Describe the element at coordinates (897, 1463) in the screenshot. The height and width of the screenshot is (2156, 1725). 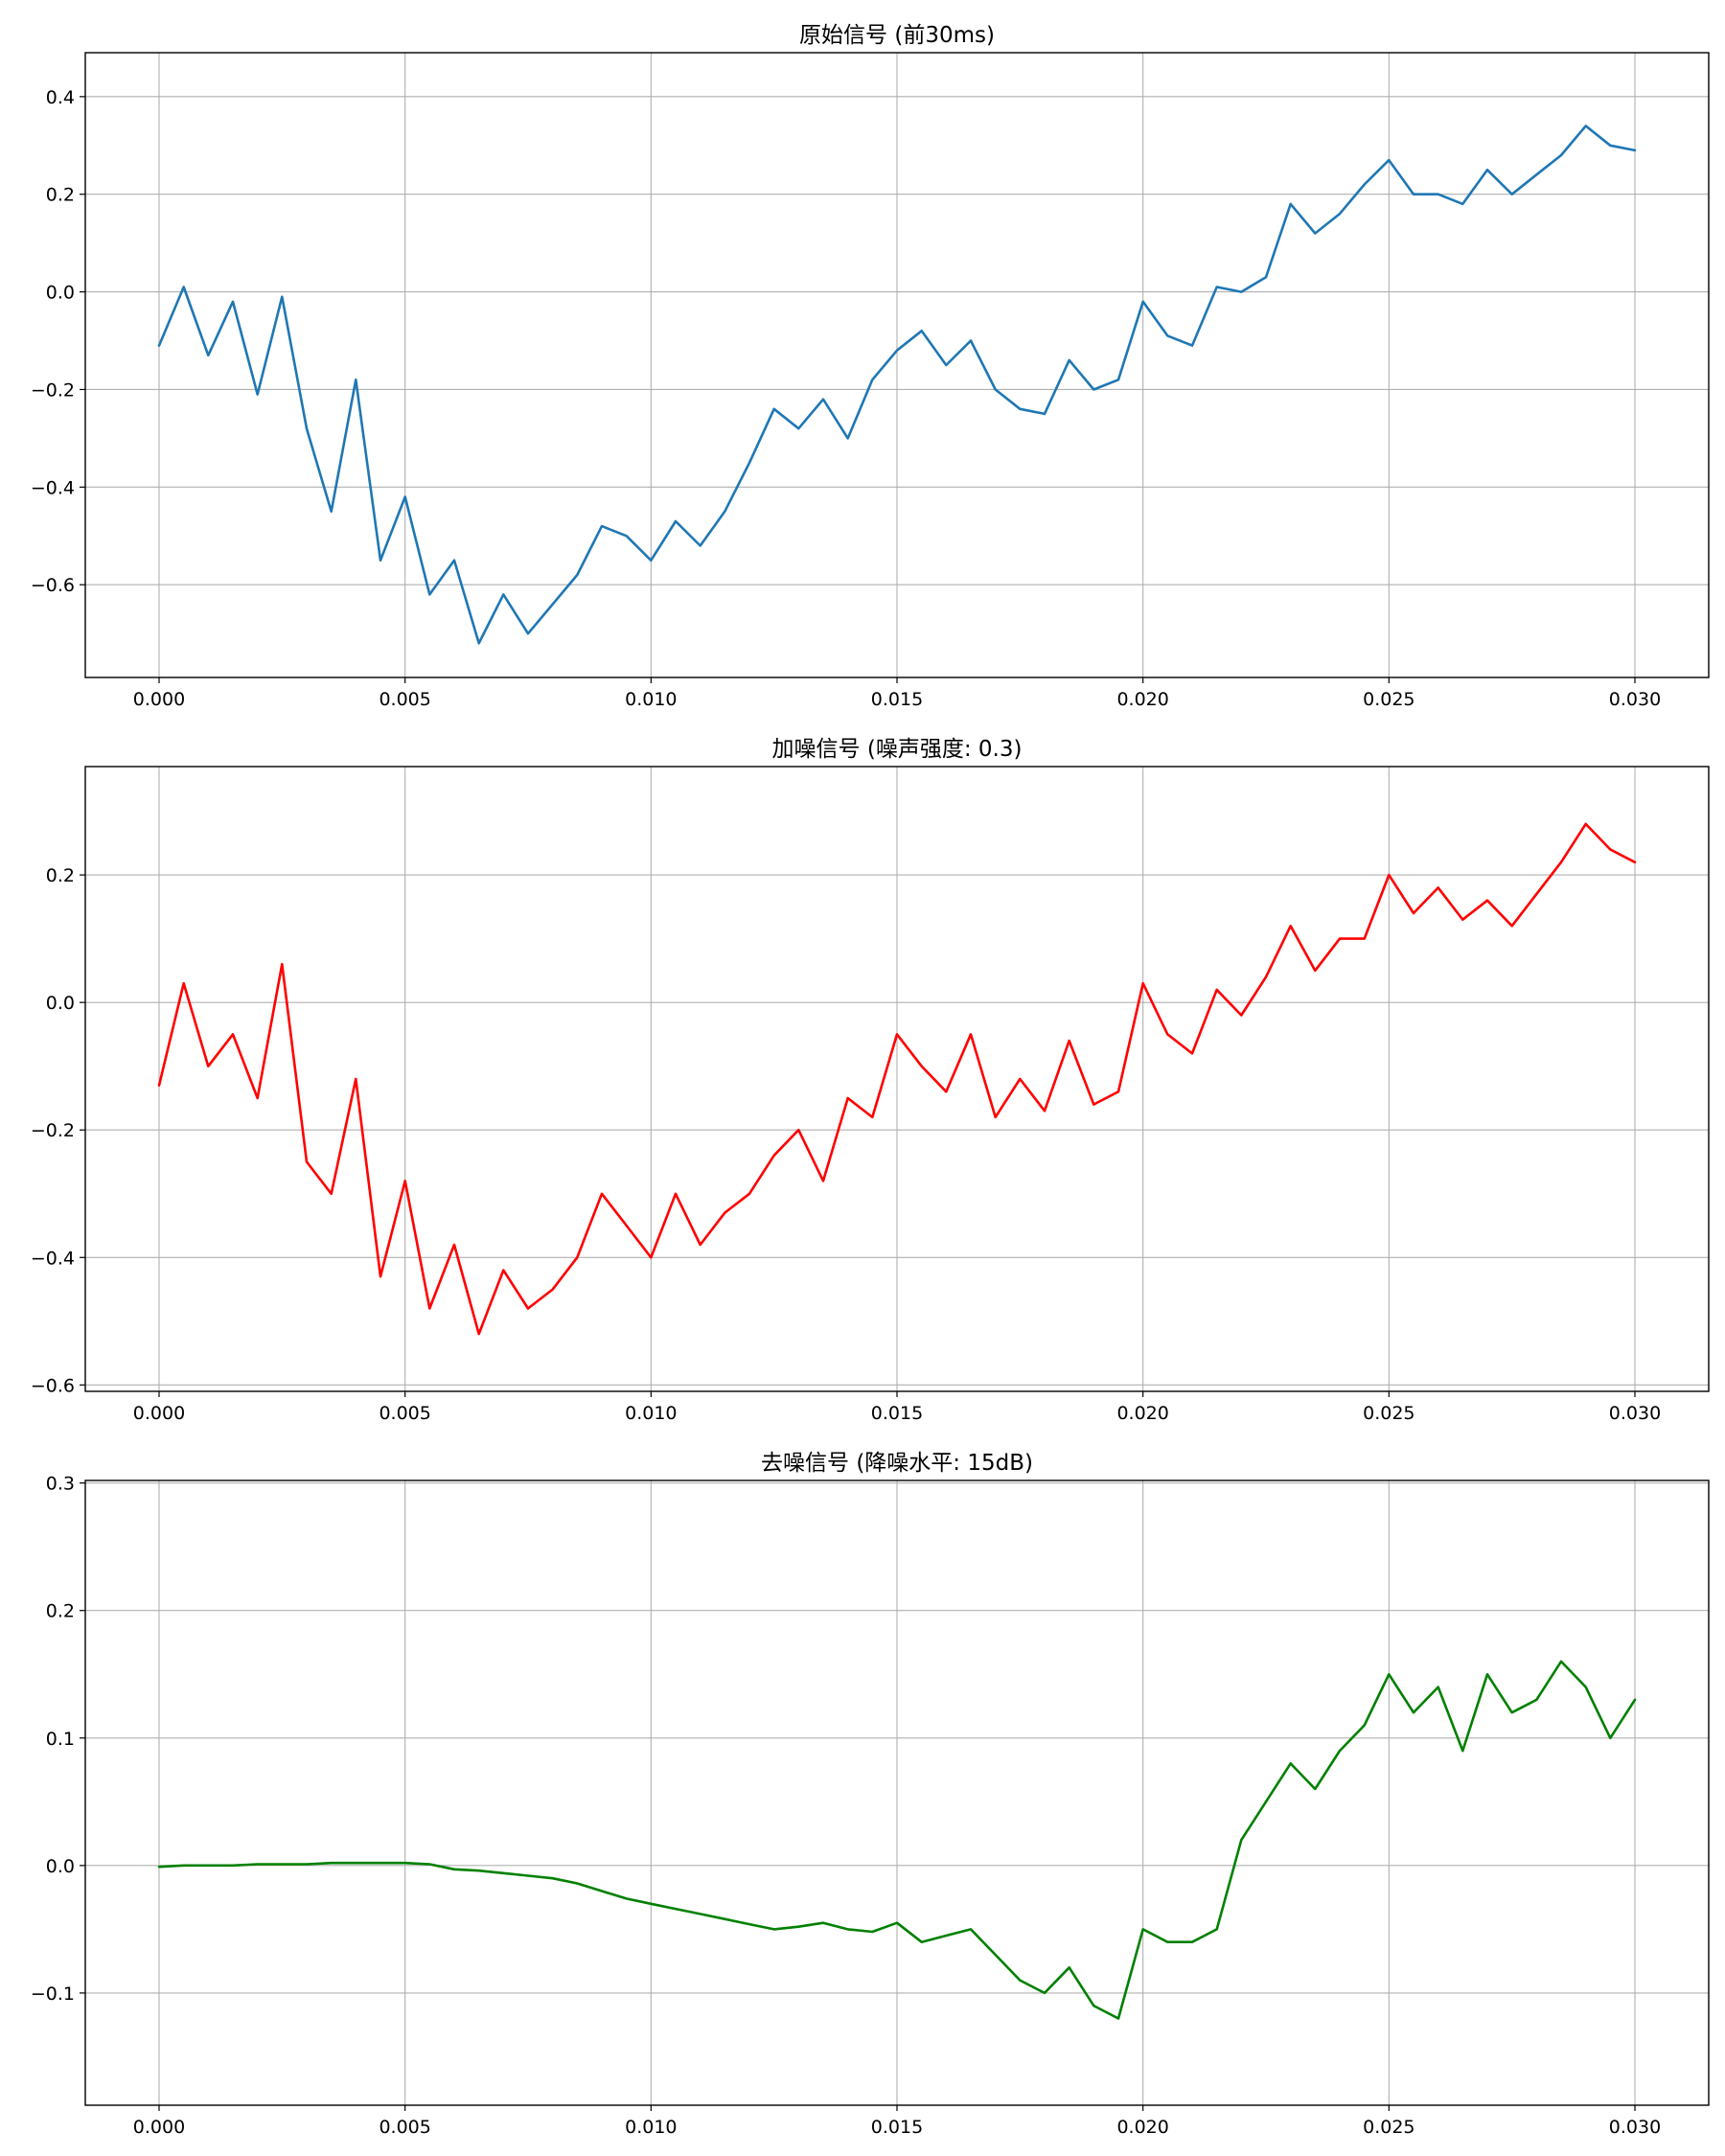
I see `chart-title: 去噪信号 (降噪水平: 15dB)` at that location.